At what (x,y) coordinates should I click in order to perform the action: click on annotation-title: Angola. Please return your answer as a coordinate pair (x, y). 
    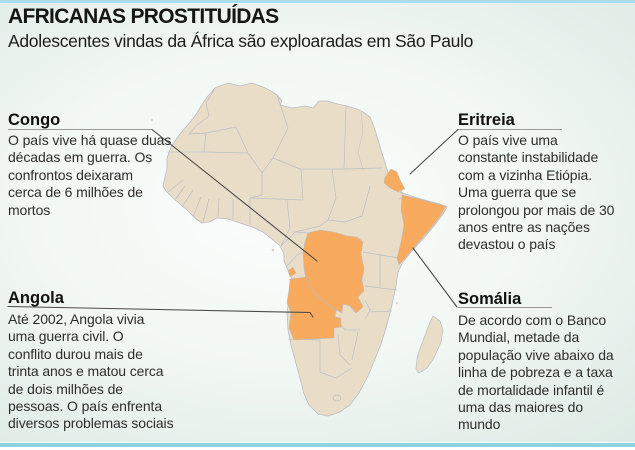
    Looking at the image, I should click on (36, 298).